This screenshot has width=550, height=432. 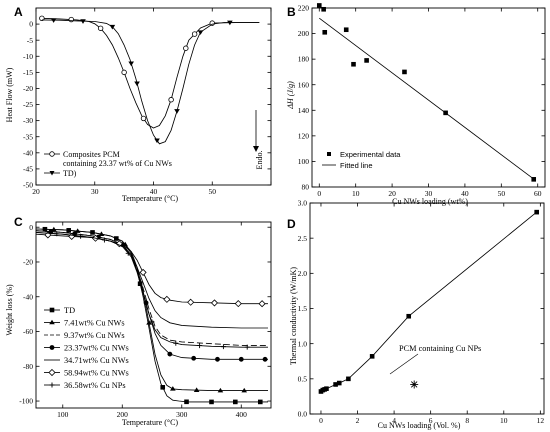 I want to click on legend-entry-td: TD), so click(x=60, y=173).